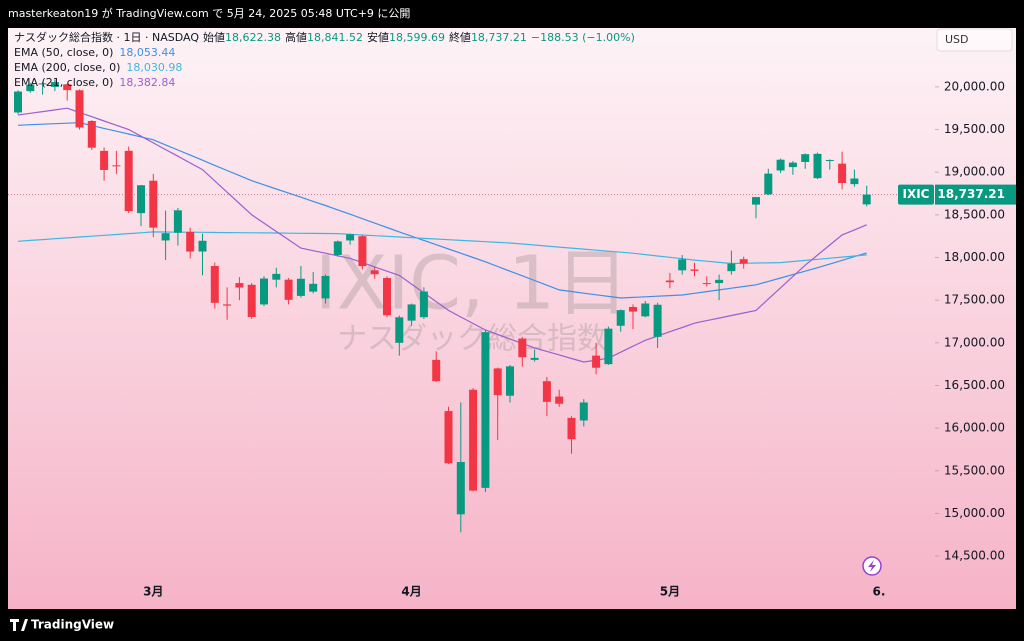 The width and height of the screenshot is (1024, 641). What do you see at coordinates (296, 37) in the screenshot?
I see `quote-label: 高値` at bounding box center [296, 37].